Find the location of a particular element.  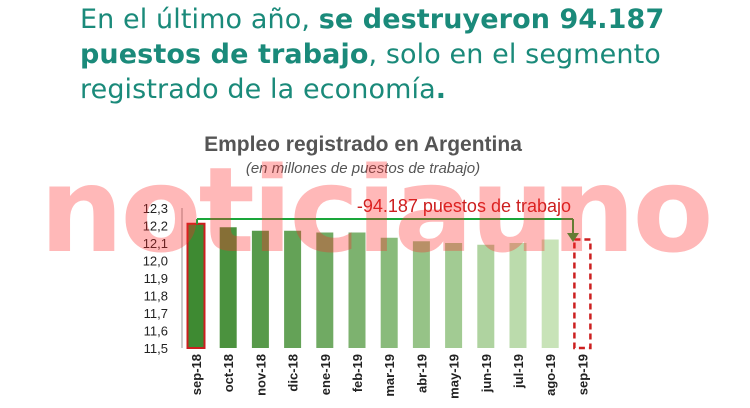

headline-text-1: En el último año, is located at coordinates (199, 19).